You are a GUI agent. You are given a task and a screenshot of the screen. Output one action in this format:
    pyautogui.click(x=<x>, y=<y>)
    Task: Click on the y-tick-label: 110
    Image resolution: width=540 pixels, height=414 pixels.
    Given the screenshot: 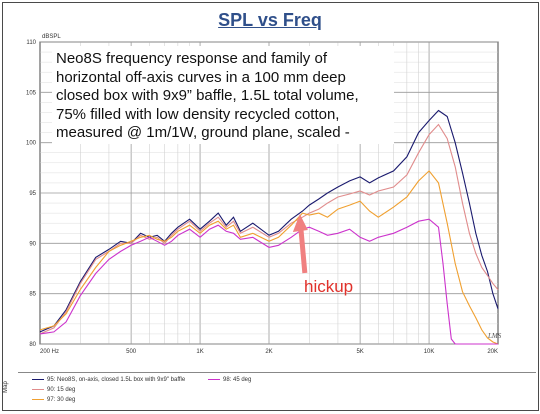 What is the action you would take?
    pyautogui.click(x=31, y=43)
    